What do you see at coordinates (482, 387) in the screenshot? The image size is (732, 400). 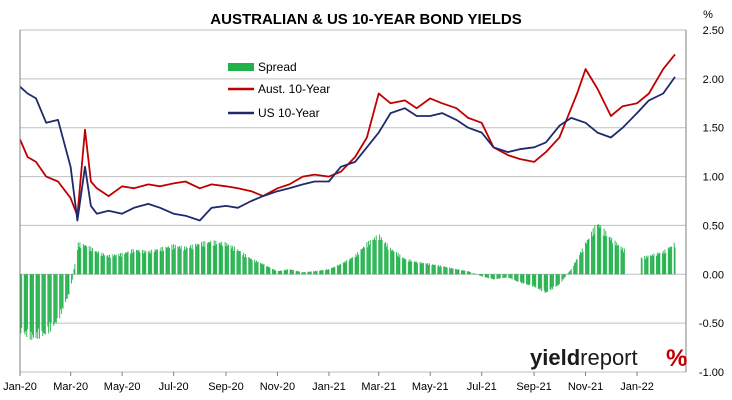 I see `x-tick-label: Jul-21` at bounding box center [482, 387].